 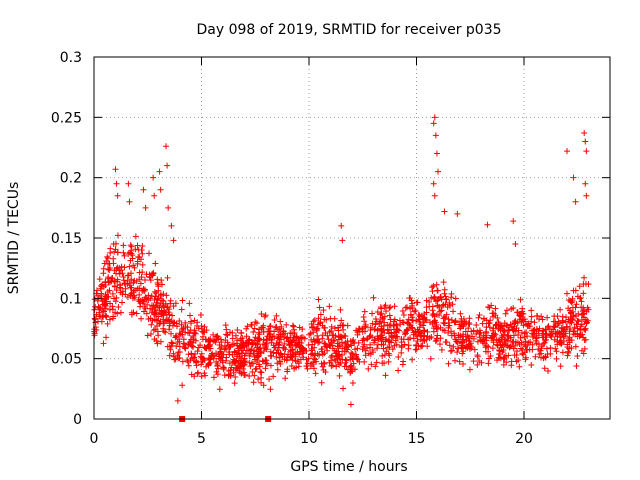 I want to click on x-tick-label: 0, so click(x=94, y=439).